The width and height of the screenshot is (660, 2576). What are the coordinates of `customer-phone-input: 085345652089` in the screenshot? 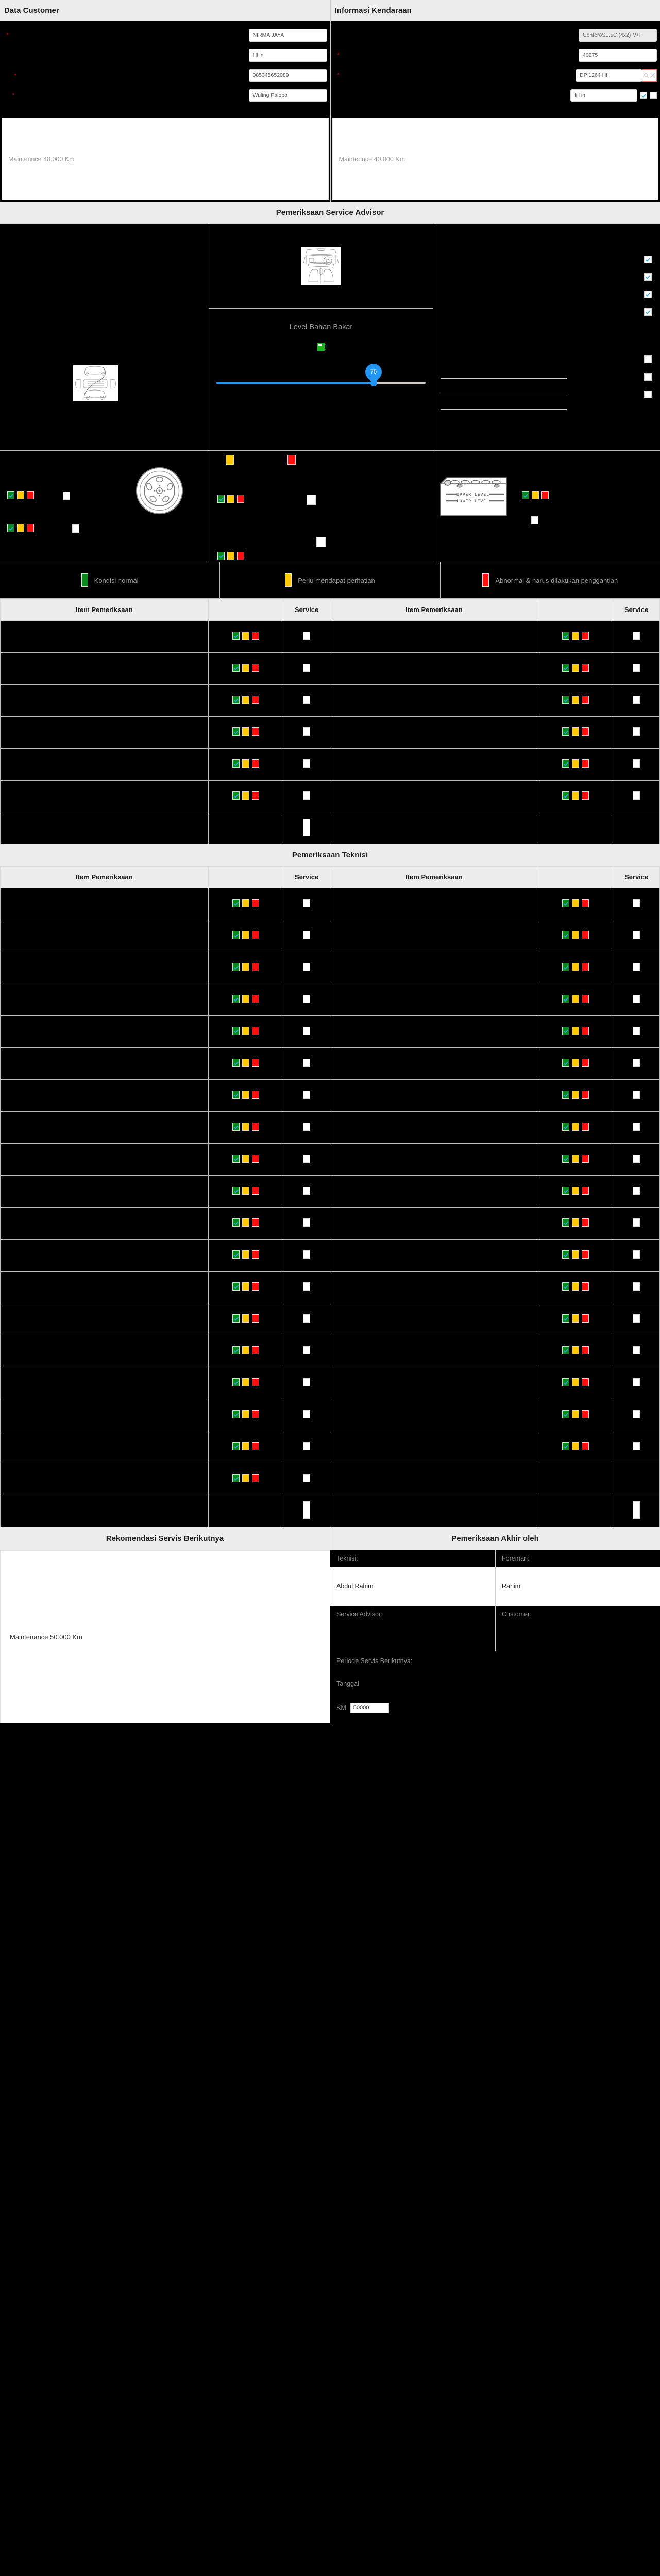 It's located at (287, 75).